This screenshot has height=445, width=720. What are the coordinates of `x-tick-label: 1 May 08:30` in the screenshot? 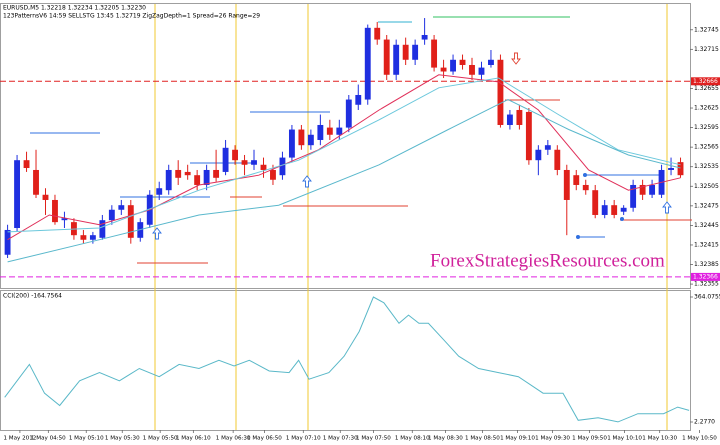 It's located at (445, 439).